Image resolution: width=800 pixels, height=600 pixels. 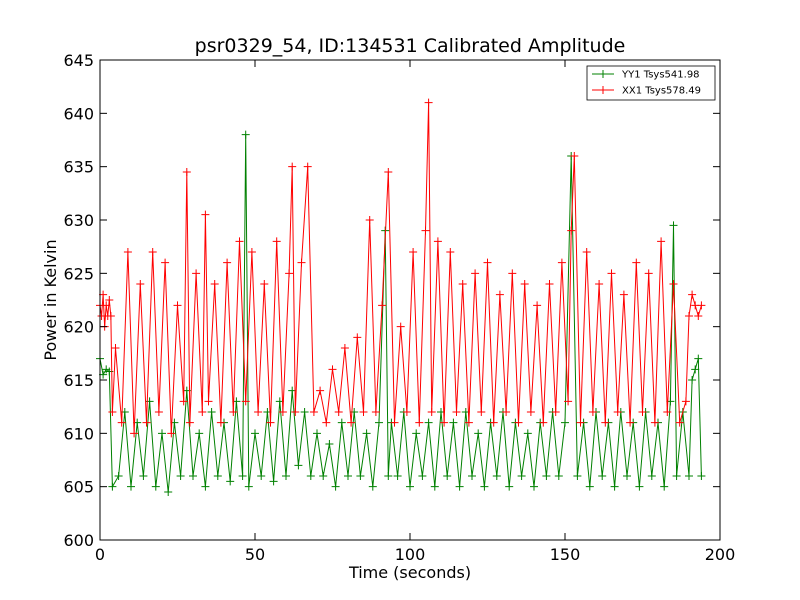 I want to click on x-axis-label: Time (seconds), so click(x=409, y=572).